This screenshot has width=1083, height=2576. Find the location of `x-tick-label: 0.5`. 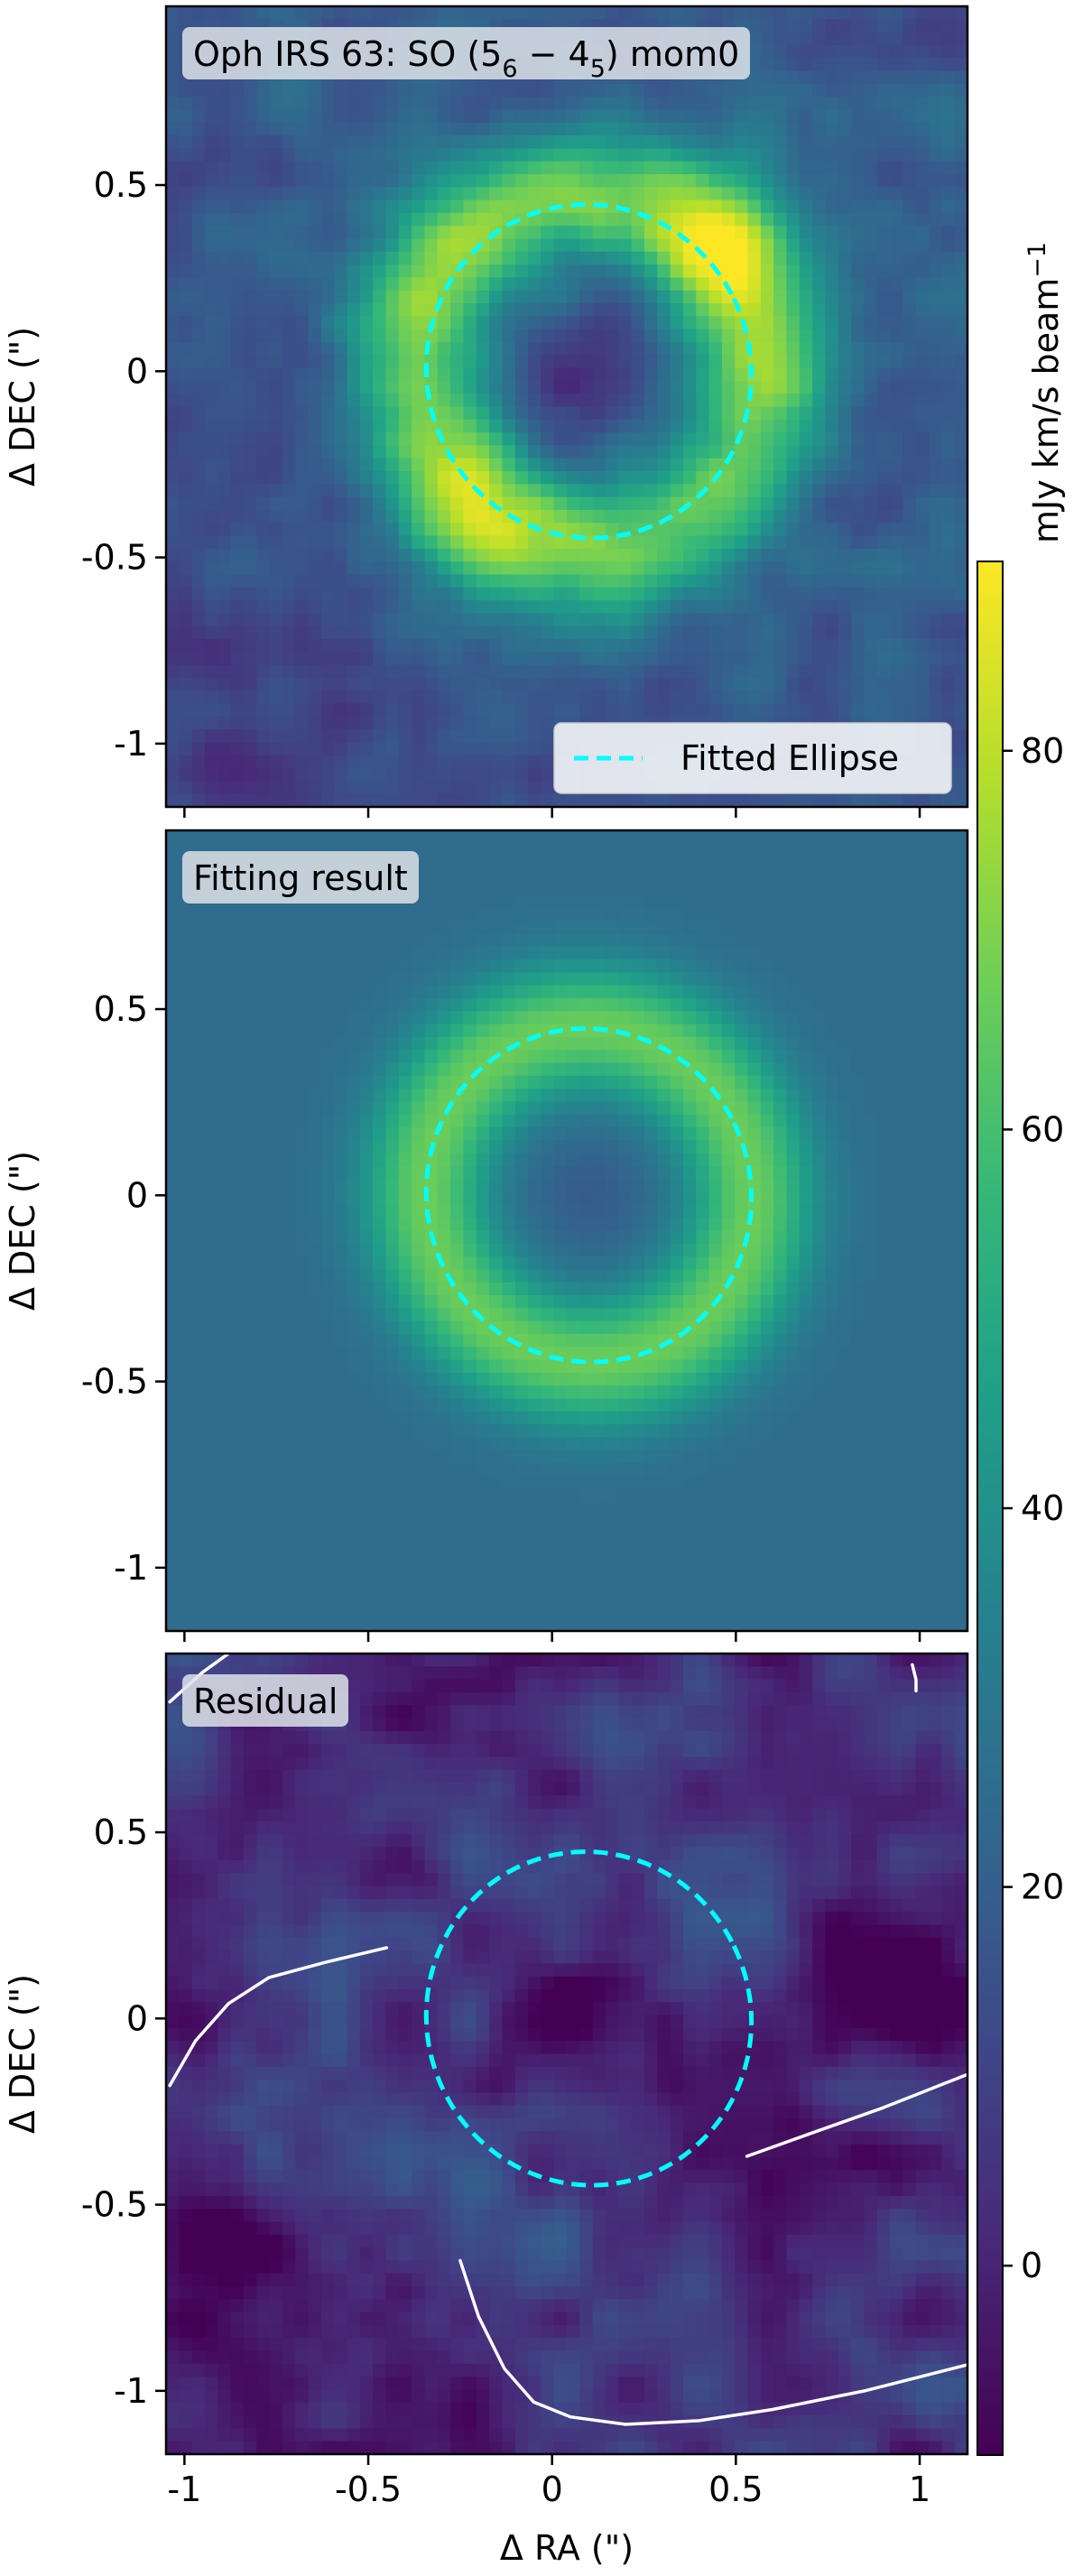

x-tick-label: 0.5 is located at coordinates (735, 2489).